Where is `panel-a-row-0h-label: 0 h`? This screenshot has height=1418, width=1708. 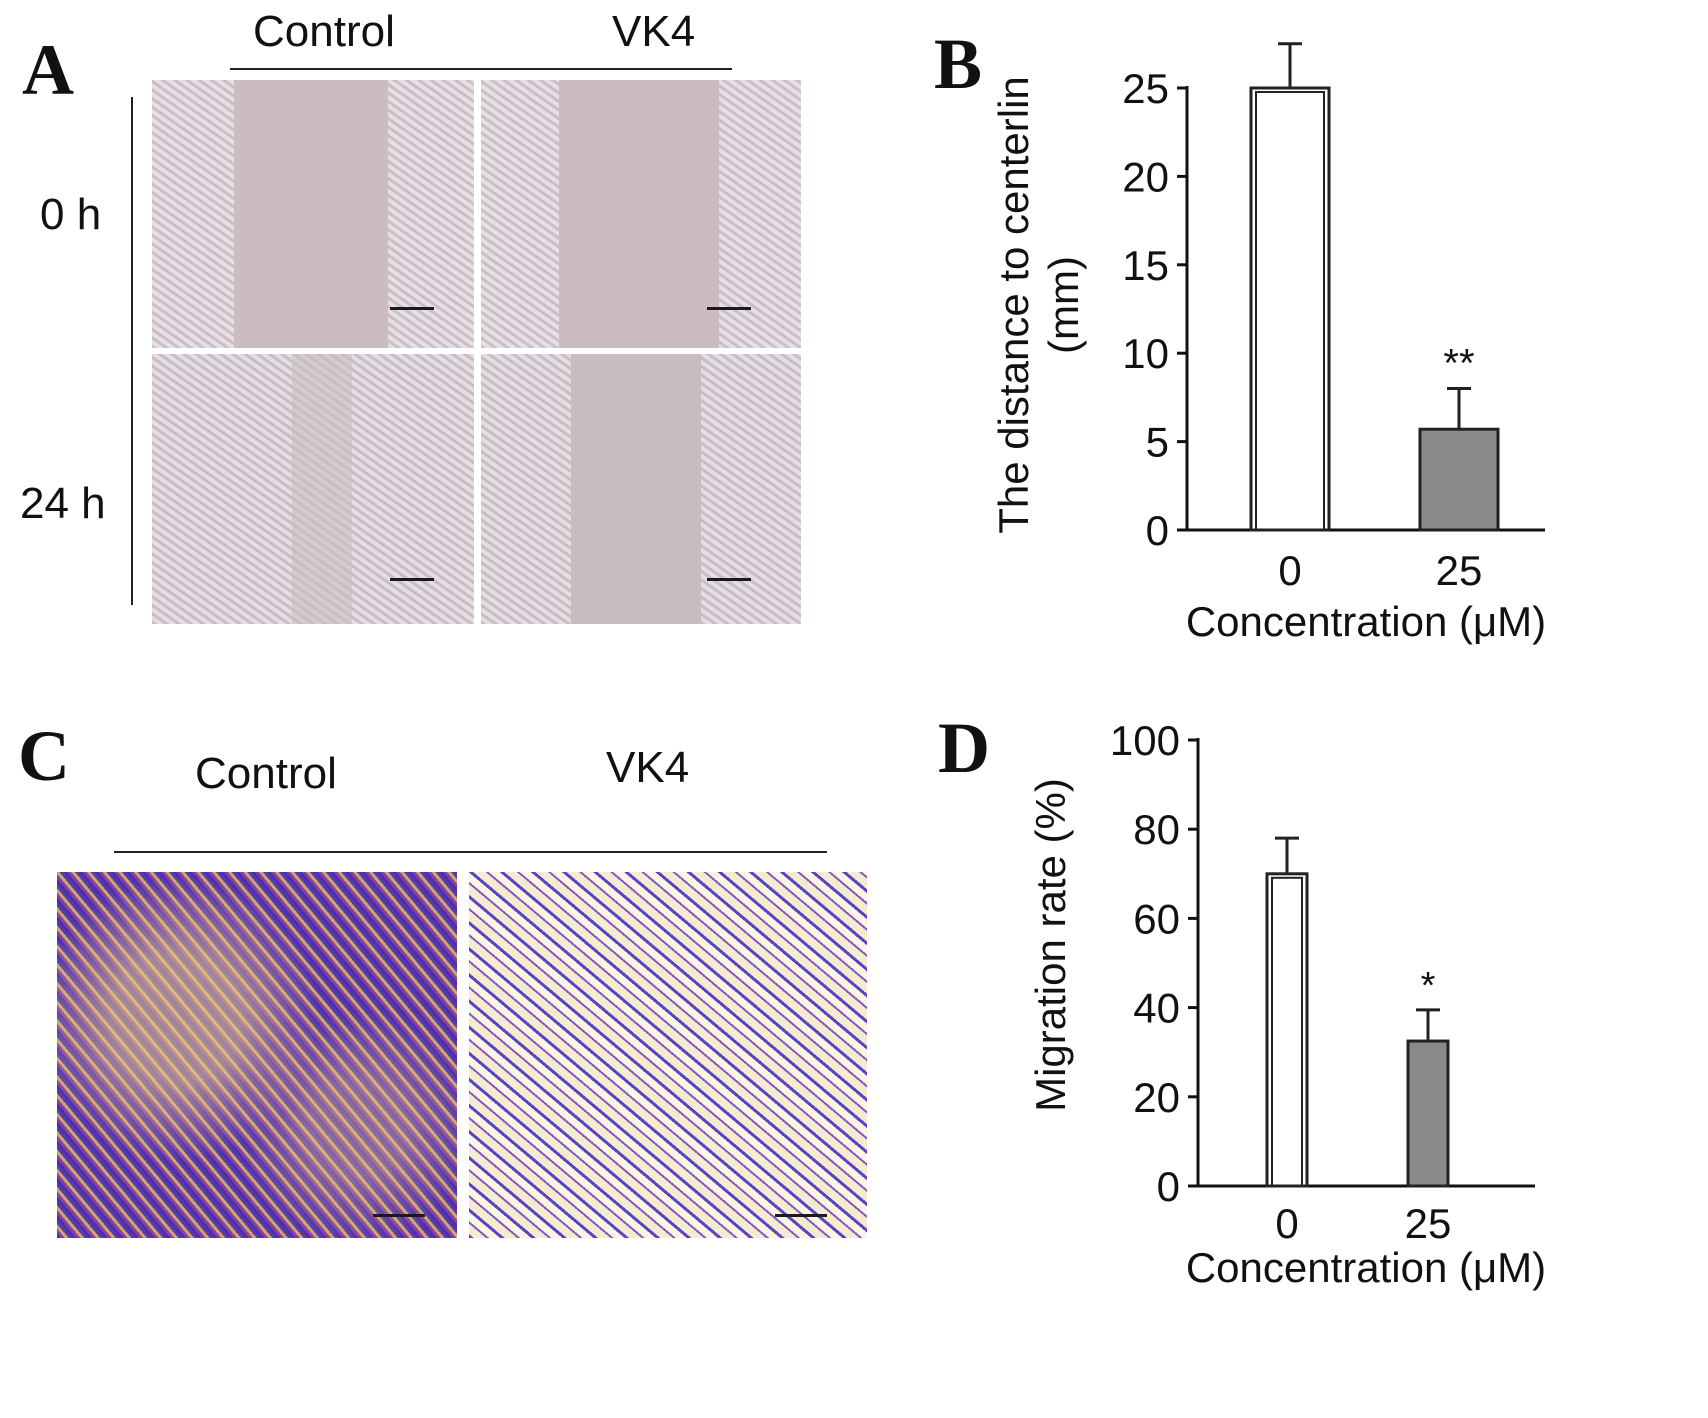
panel-a-row-0h-label: 0 h is located at coordinates (71, 214).